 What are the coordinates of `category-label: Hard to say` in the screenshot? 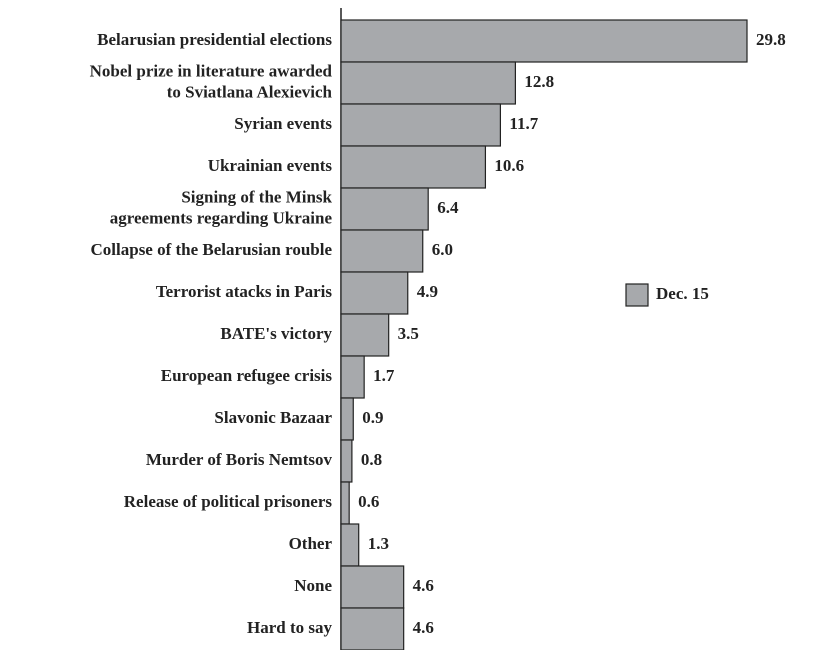 It's located at (290, 627).